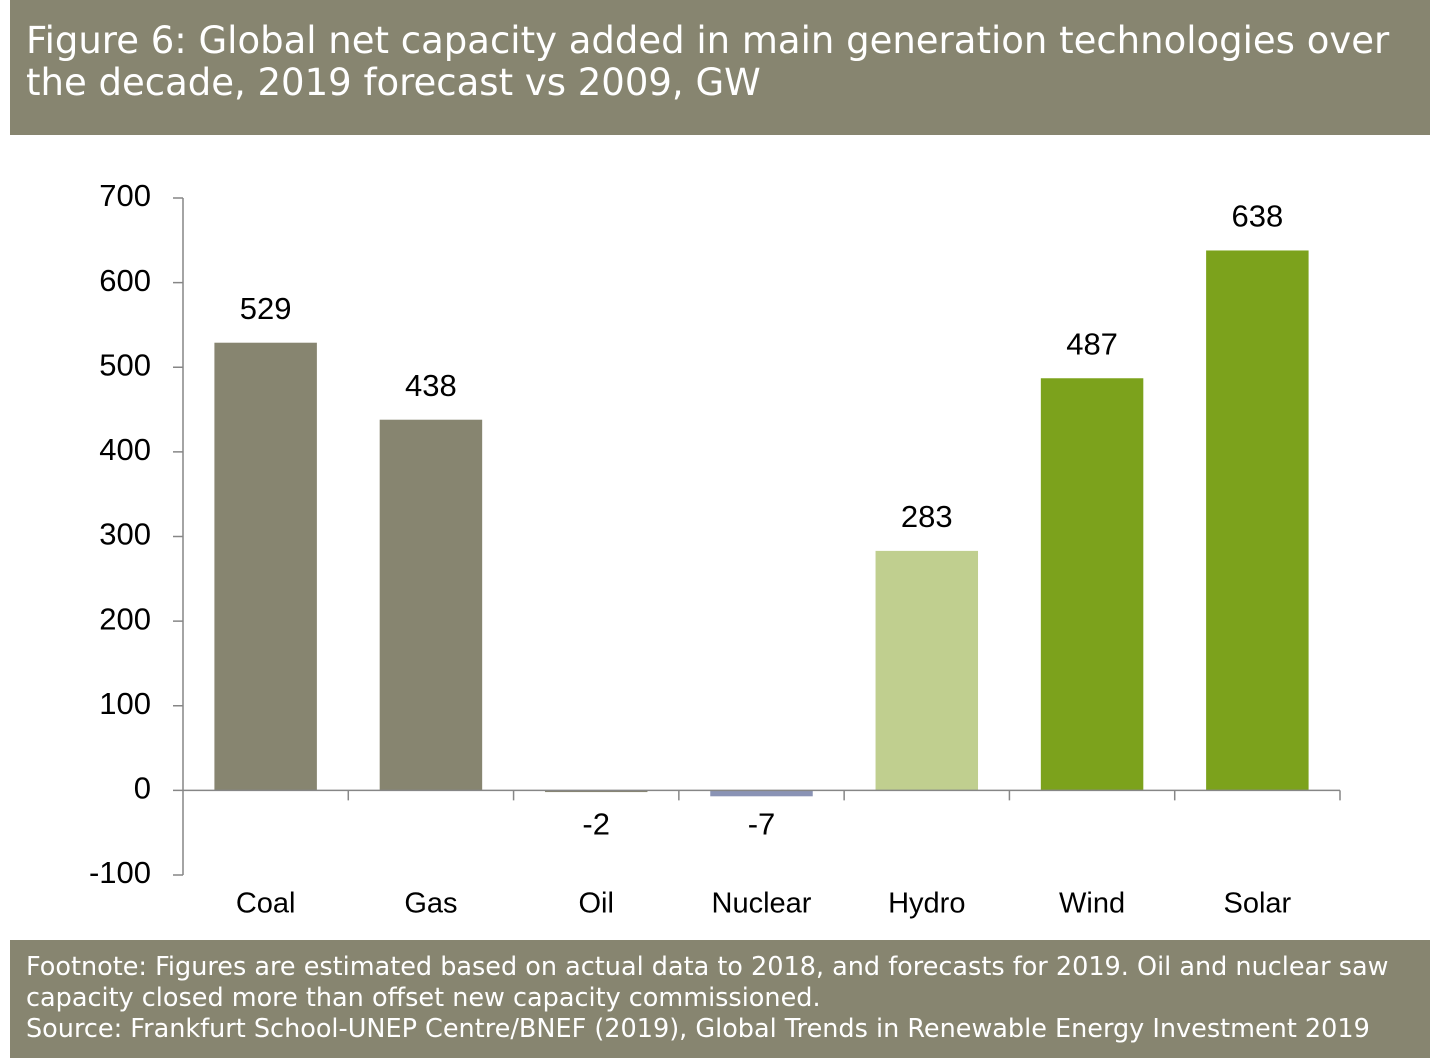 The height and width of the screenshot is (1063, 1440). What do you see at coordinates (927, 516) in the screenshot?
I see `value-label: 283` at bounding box center [927, 516].